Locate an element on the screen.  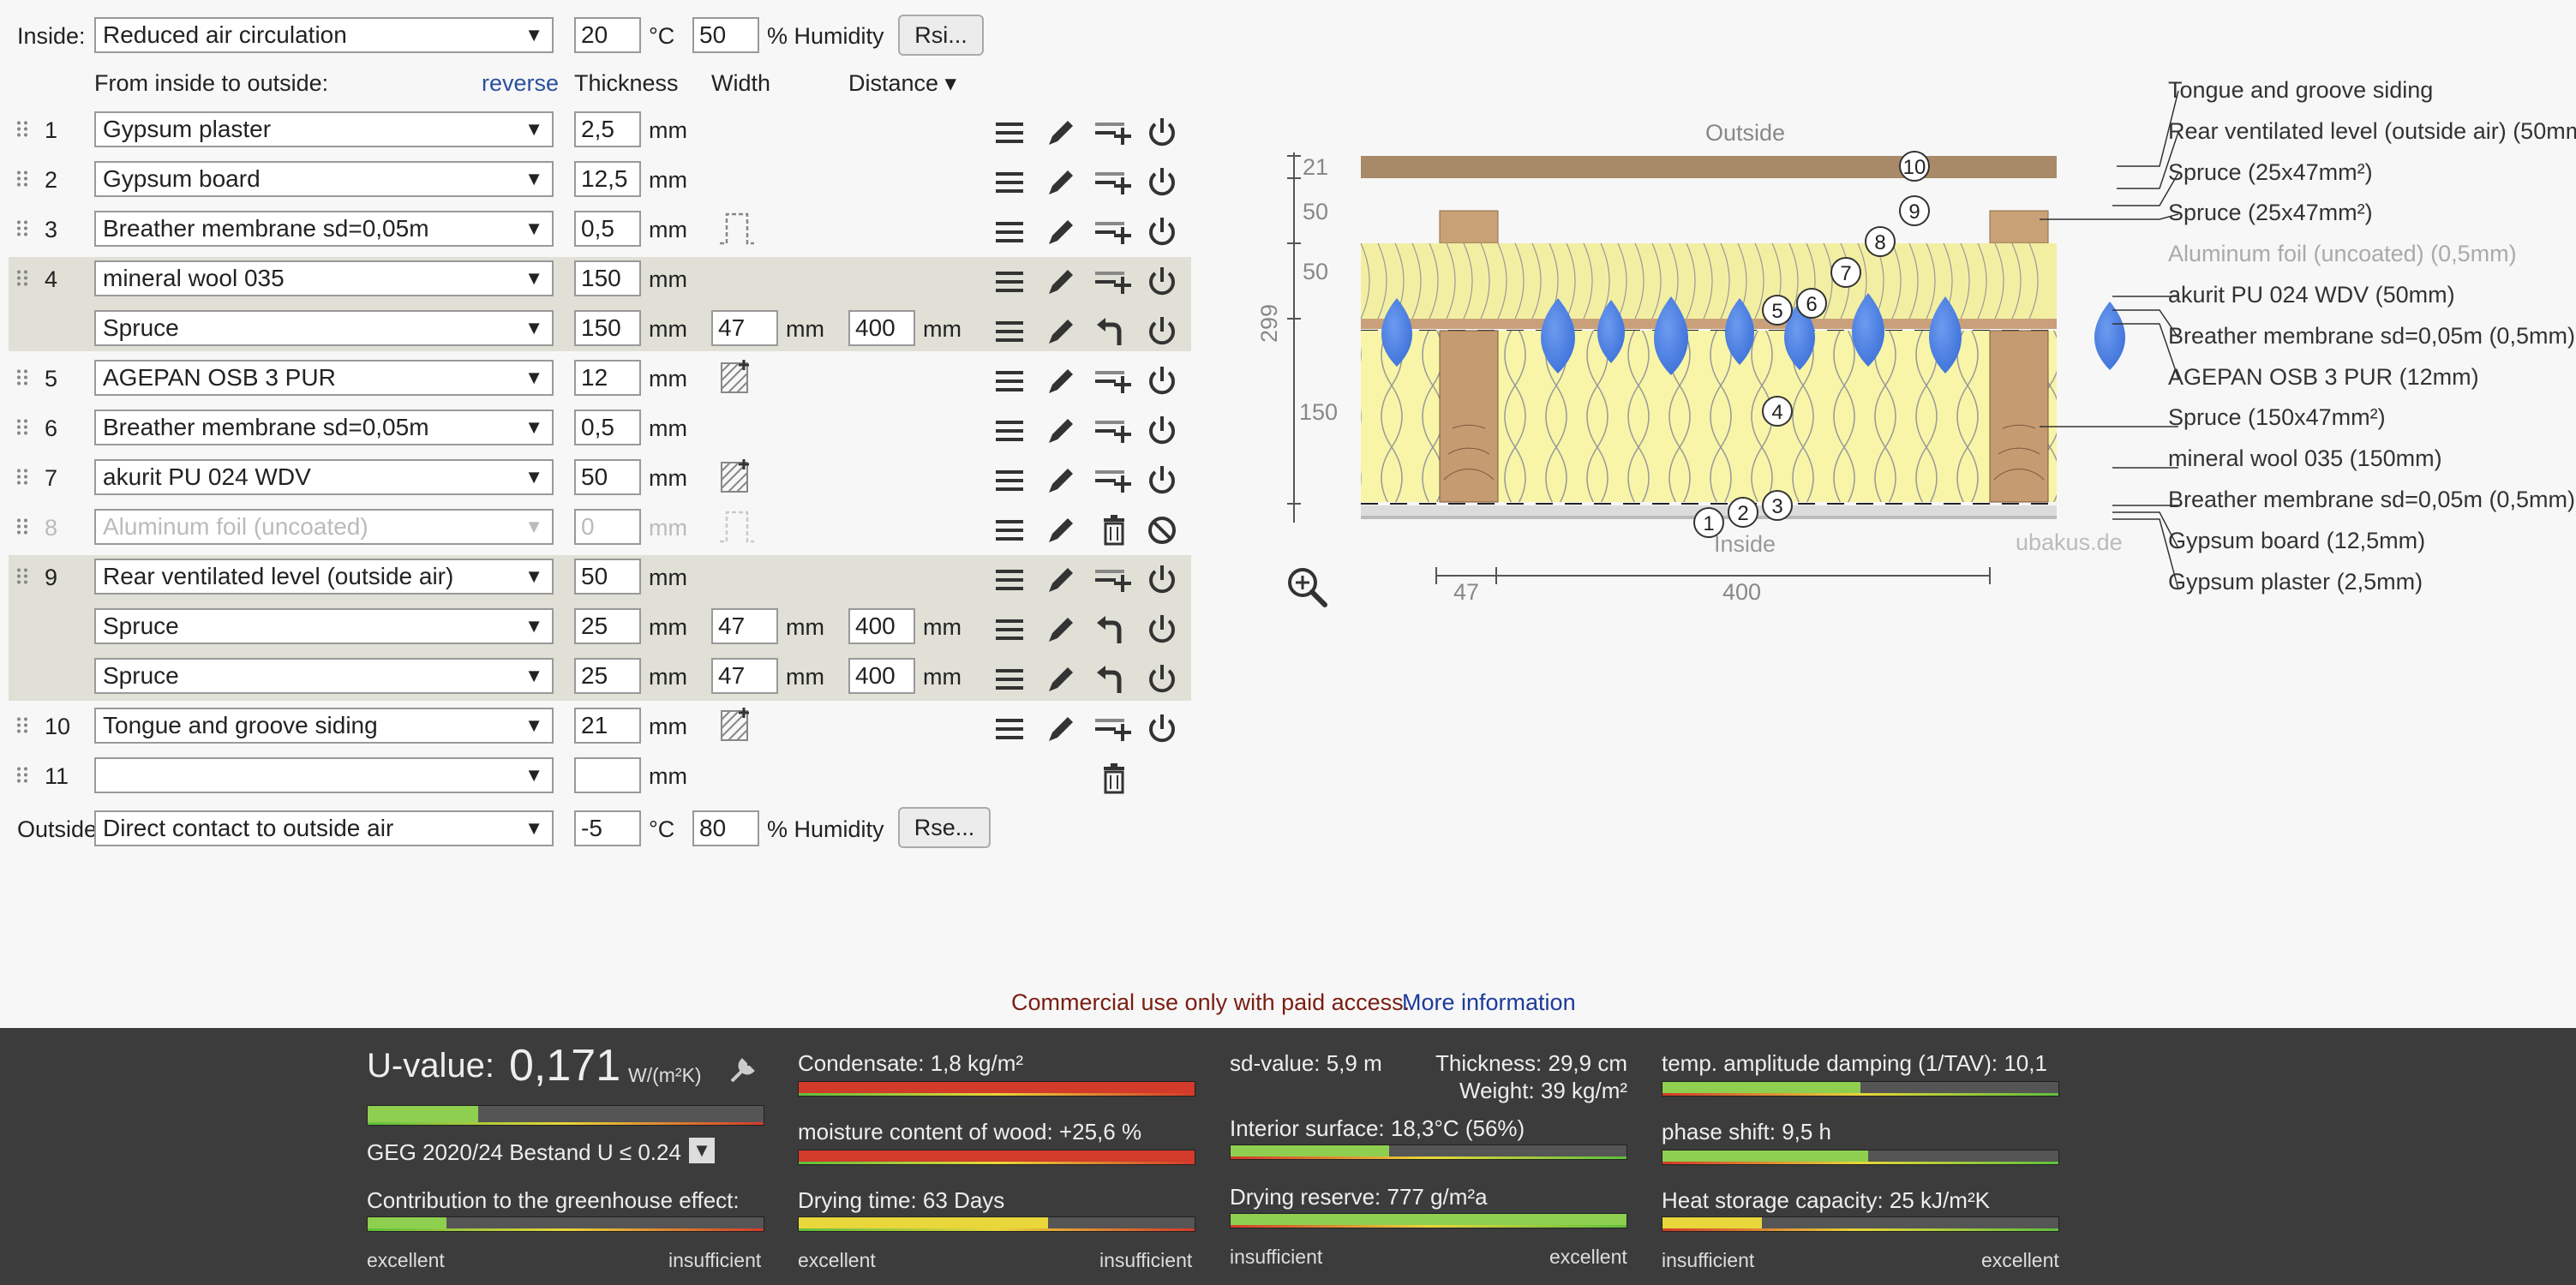
layer-material-select: Rear ventilated level (outside air) ▼ is located at coordinates (324, 577).